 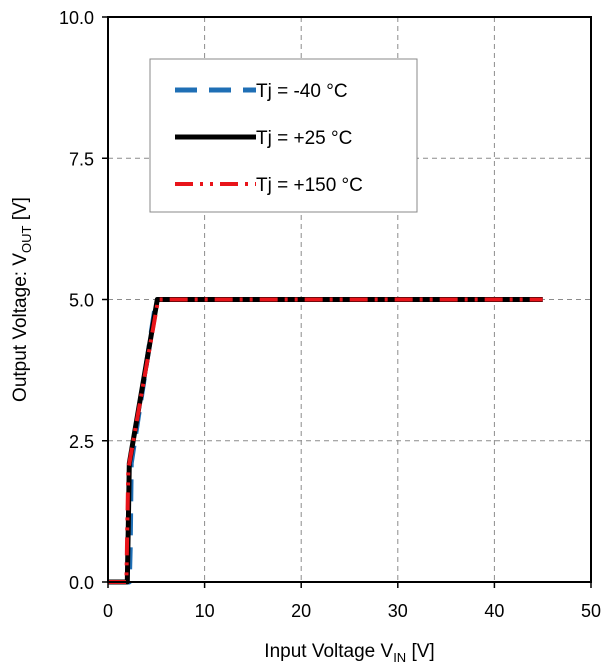 What do you see at coordinates (81, 301) in the screenshot?
I see `y-tick-label: 5.0` at bounding box center [81, 301].